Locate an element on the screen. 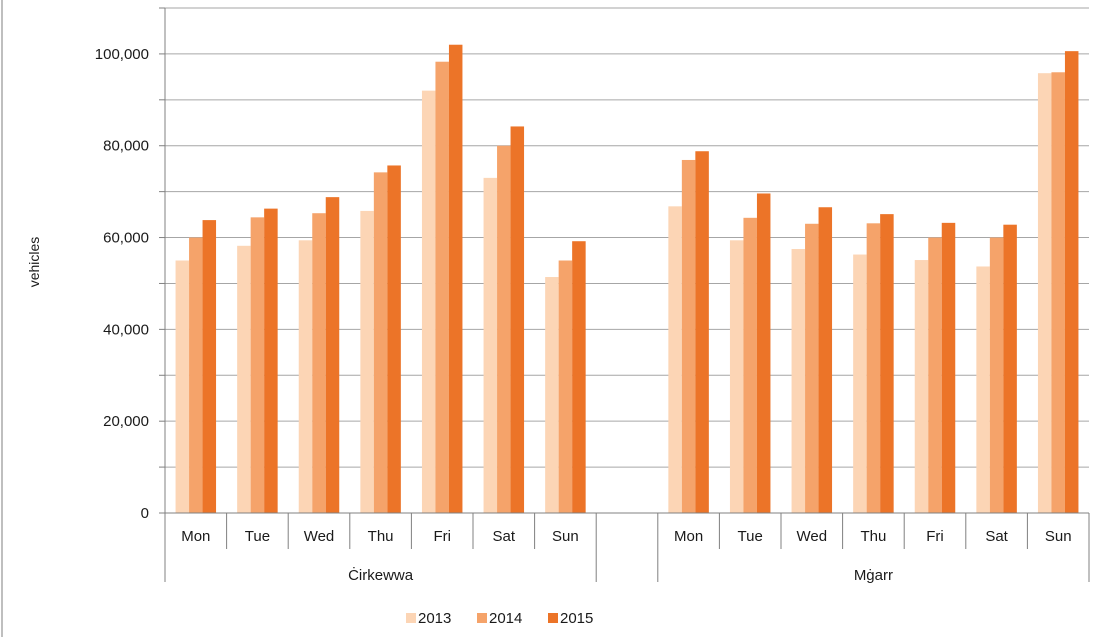 Image resolution: width=1094 pixels, height=637 pixels. y-axis-ticks: 0 20,000 40,000 60,000 80,000 100,000 is located at coordinates (130, 264).